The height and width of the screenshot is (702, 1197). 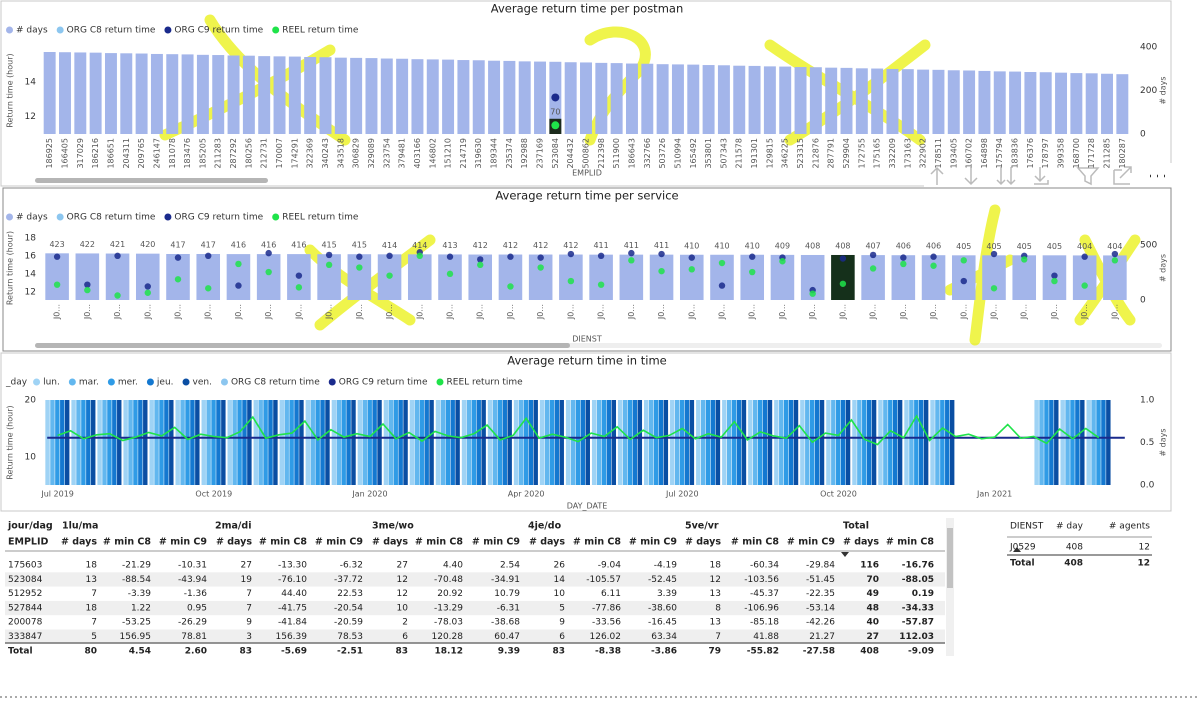 I want to click on row-header: 527844, so click(x=25, y=608).